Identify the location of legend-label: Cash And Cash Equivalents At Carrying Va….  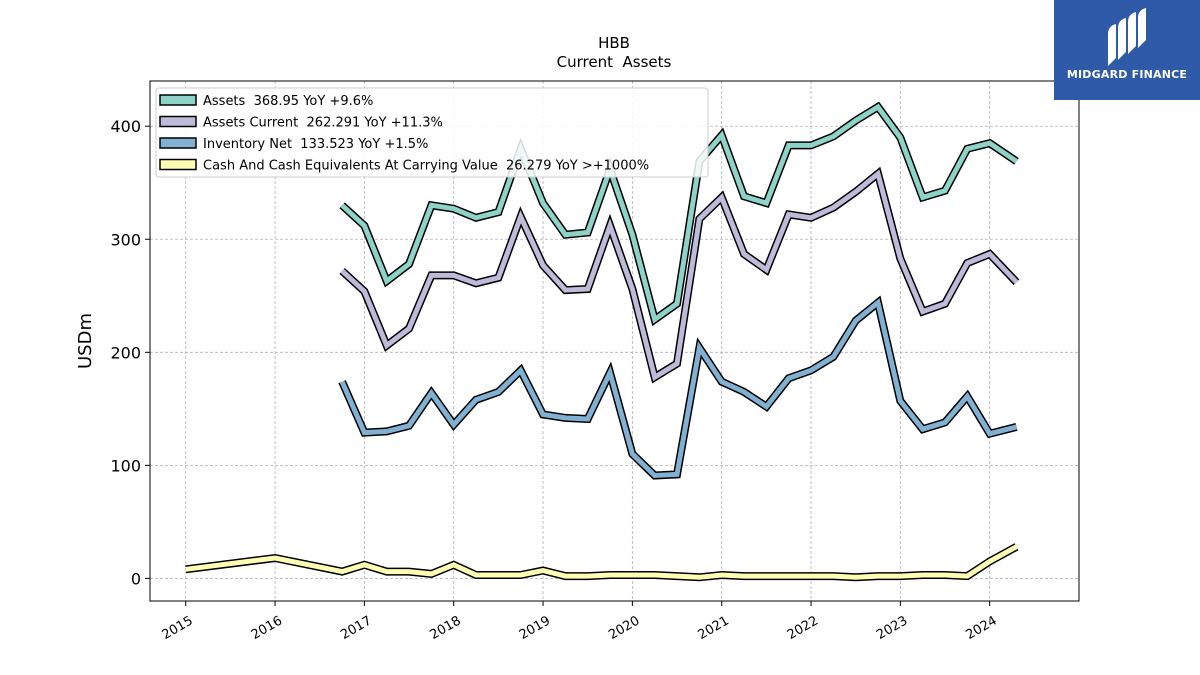
(426, 166).